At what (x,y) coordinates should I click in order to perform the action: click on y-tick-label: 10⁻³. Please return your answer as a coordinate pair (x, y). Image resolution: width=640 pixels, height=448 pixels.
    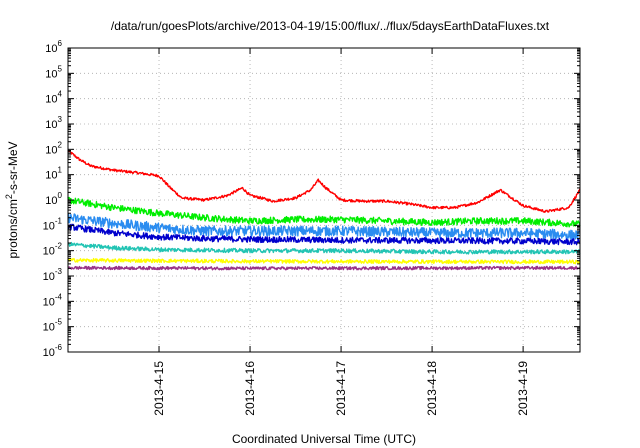
    Looking at the image, I should click on (53, 275).